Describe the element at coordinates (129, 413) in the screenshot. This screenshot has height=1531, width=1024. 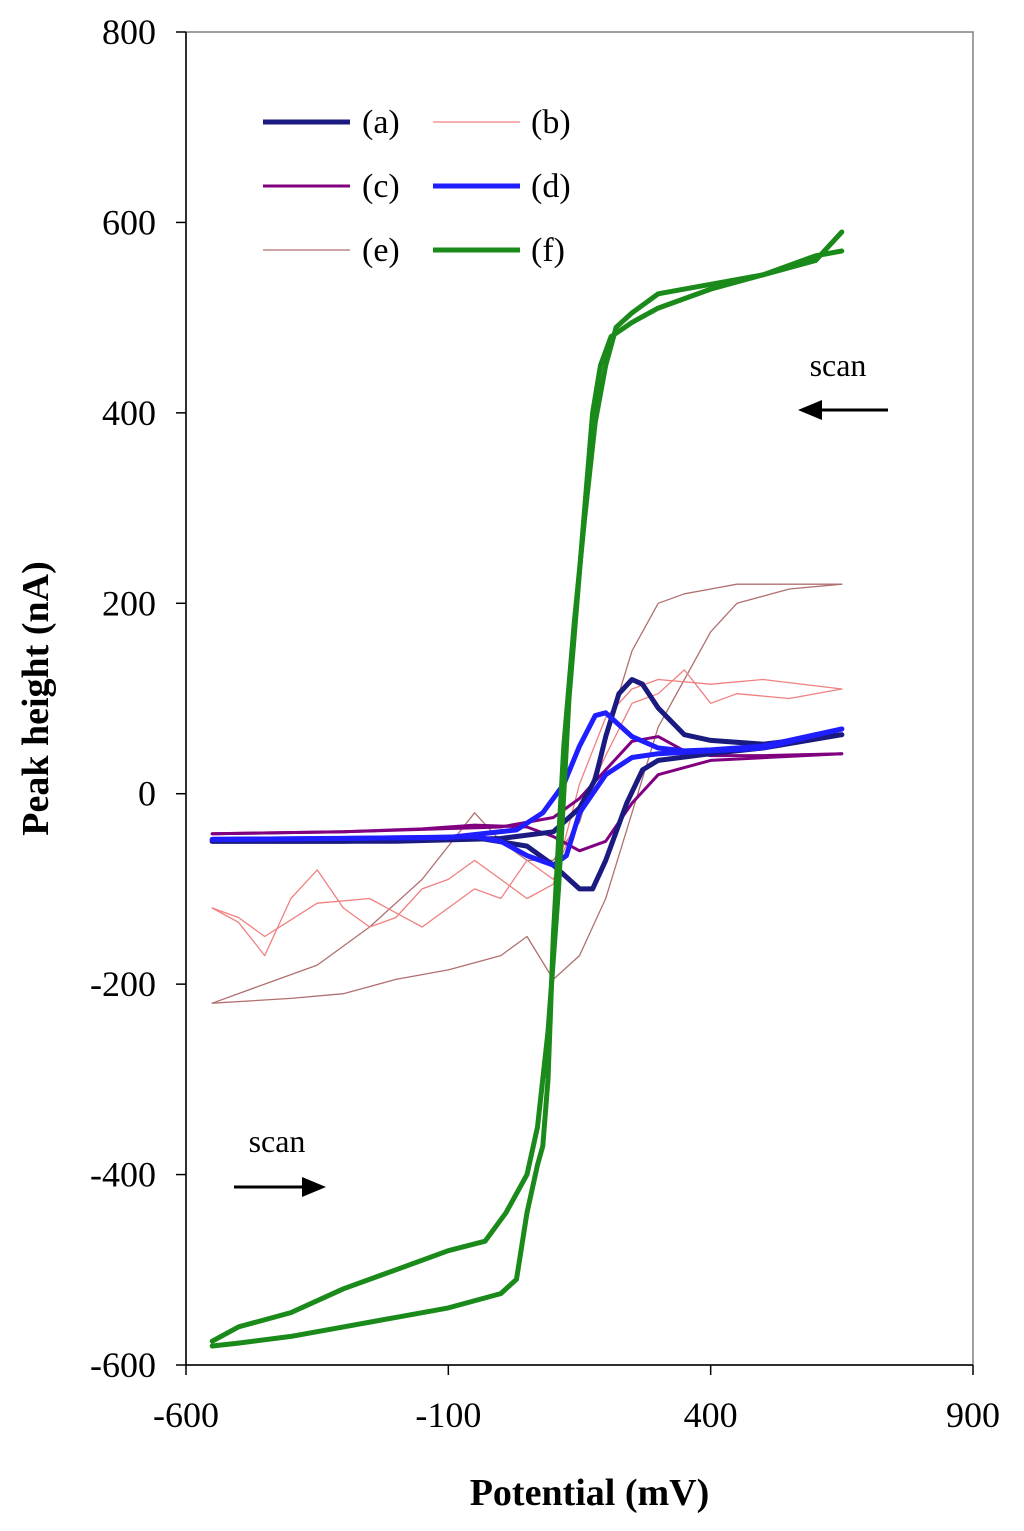
I see `y-tick-label: 400` at that location.